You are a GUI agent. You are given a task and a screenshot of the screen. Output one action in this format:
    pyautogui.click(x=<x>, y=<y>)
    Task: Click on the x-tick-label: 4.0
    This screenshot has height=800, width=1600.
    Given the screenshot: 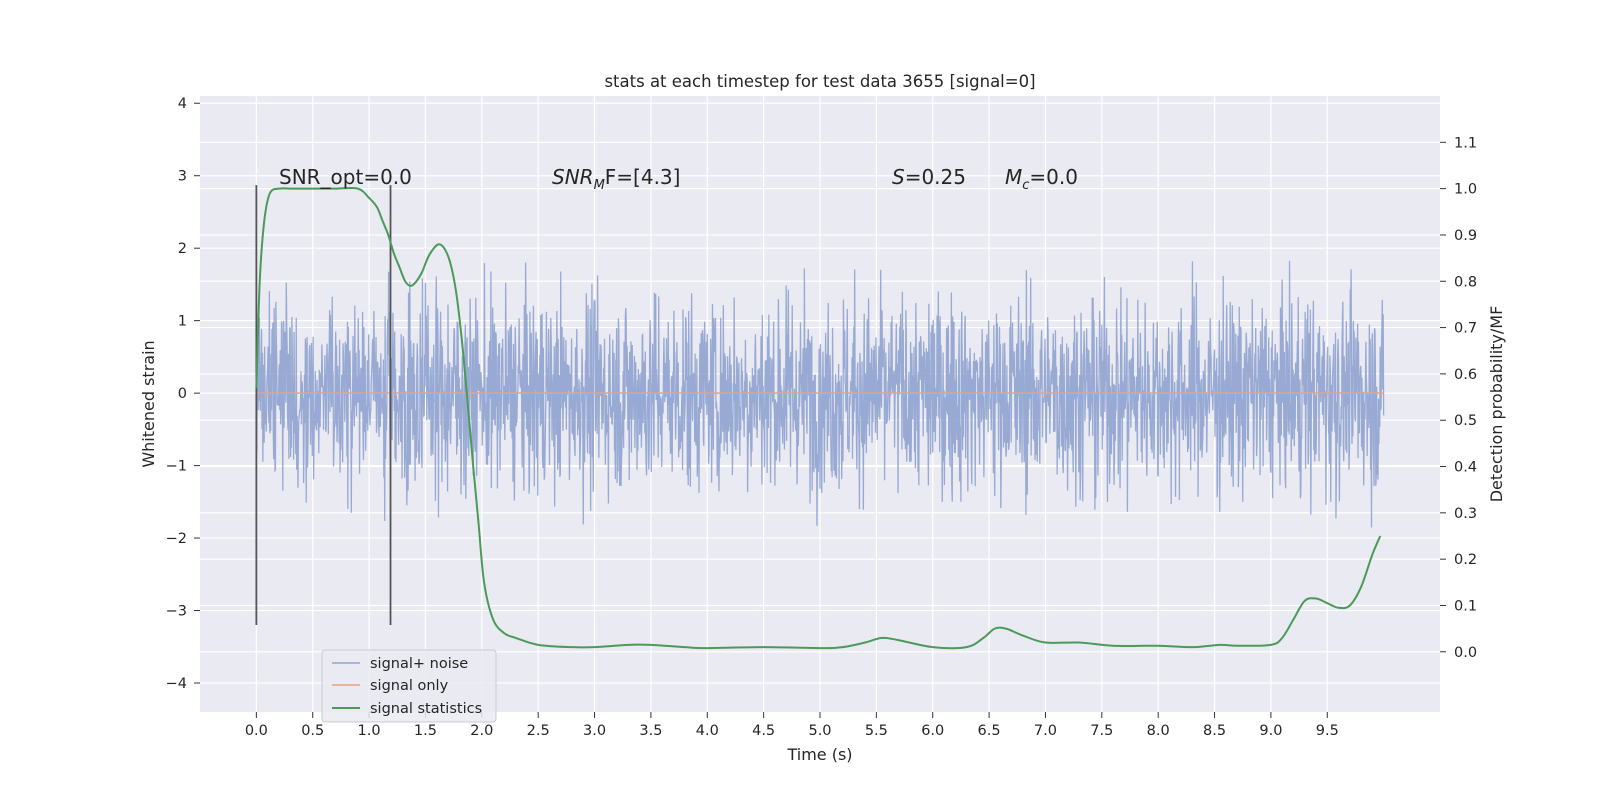 What is the action you would take?
    pyautogui.click(x=707, y=731)
    